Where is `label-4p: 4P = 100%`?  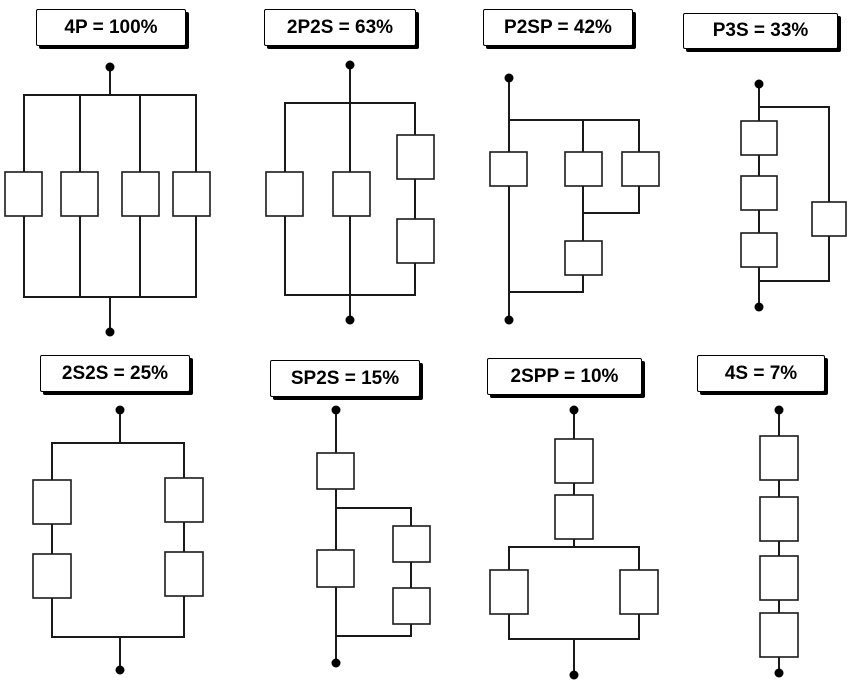 label-4p: 4P = 100% is located at coordinates (111, 27).